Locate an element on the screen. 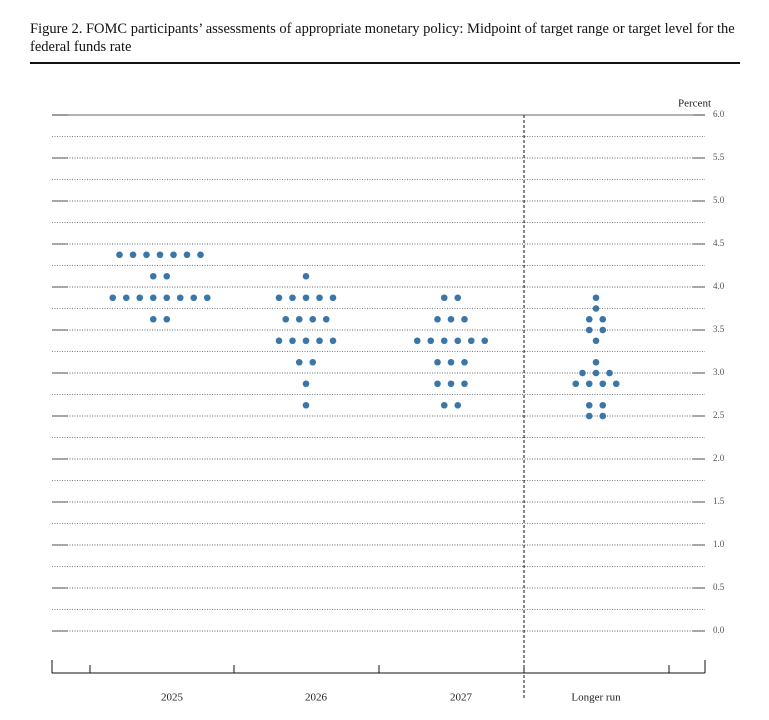 The image size is (769, 720). x-tick-label: Longer run is located at coordinates (596, 698).